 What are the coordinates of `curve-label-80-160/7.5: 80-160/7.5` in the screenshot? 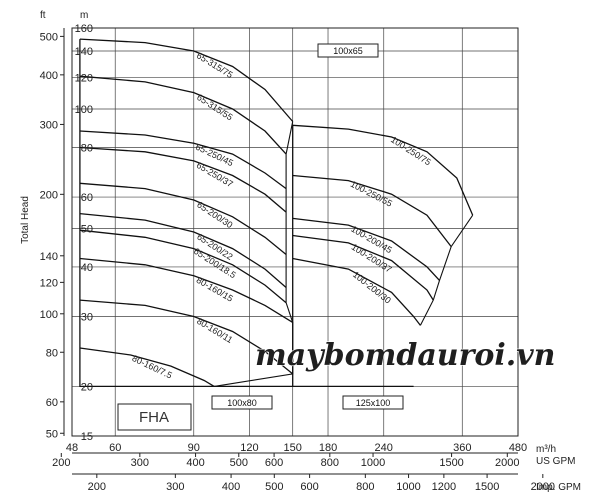 It's located at (152, 367).